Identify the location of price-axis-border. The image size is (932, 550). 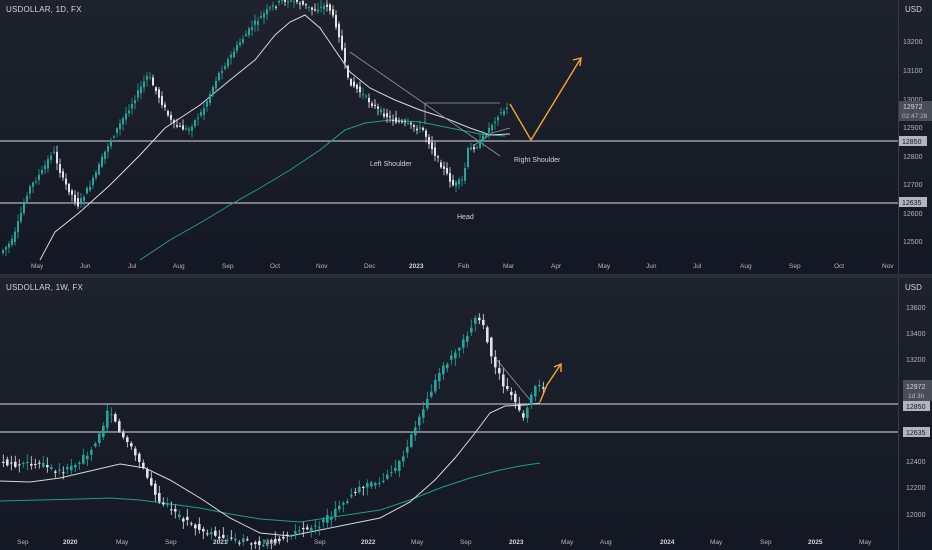
(898, 137).